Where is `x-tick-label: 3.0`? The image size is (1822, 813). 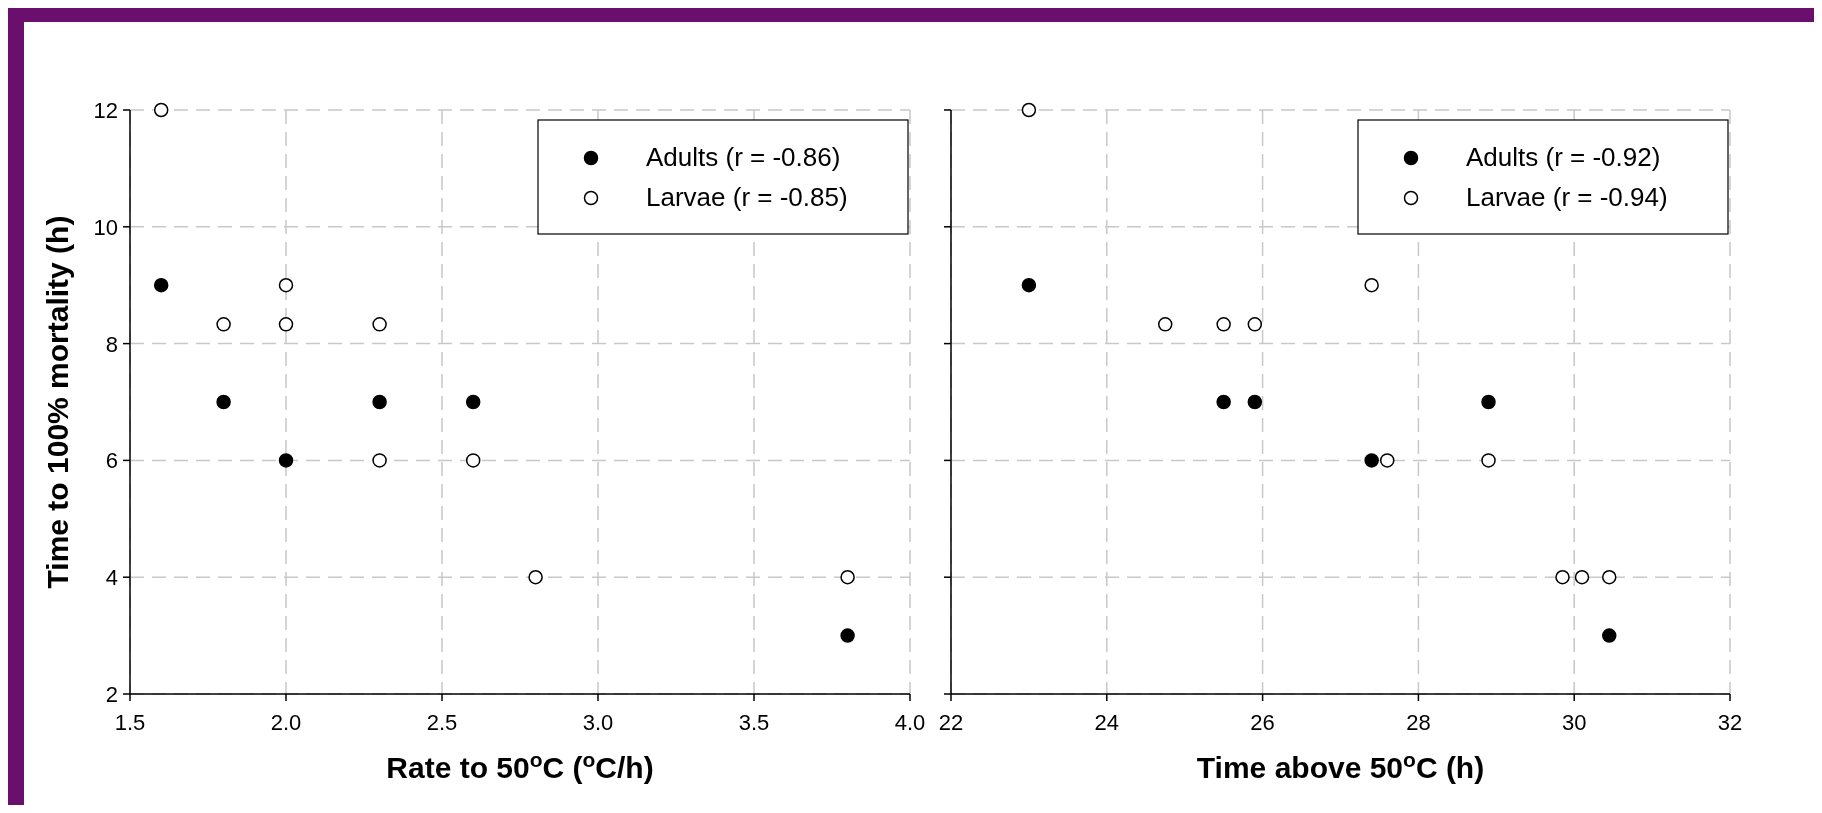 x-tick-label: 3.0 is located at coordinates (598, 722).